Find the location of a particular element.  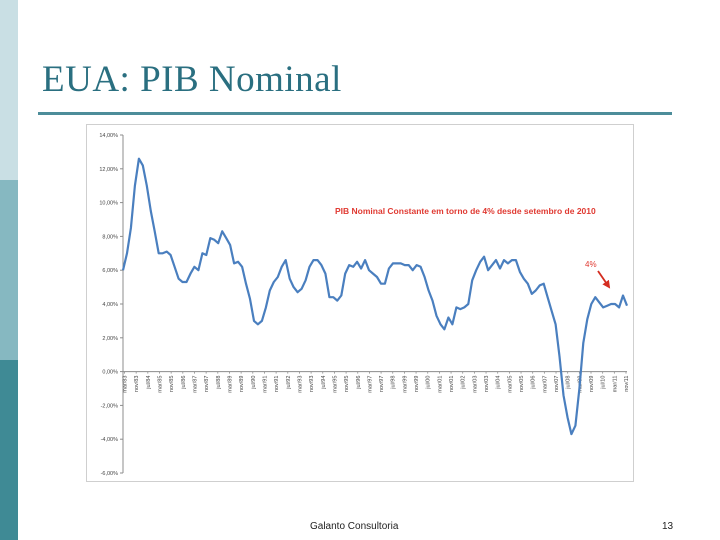

x-tick-label: nov/97 is located at coordinates (382, 384).